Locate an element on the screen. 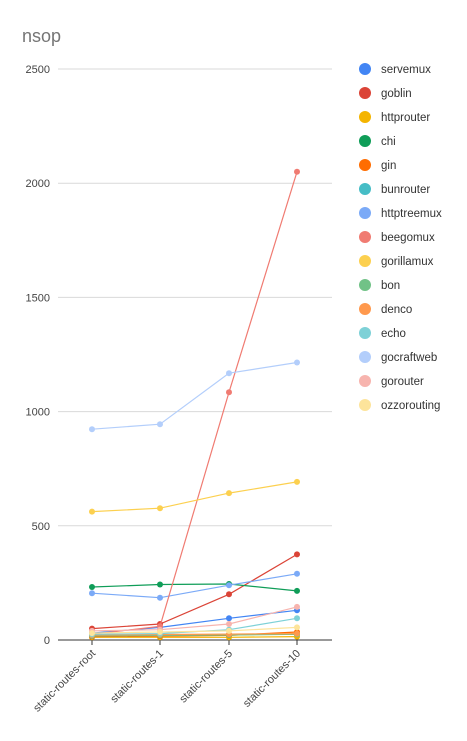 Image resolution: width=467 pixels, height=741 pixels. legend-item-bon: bon is located at coordinates (379, 285).